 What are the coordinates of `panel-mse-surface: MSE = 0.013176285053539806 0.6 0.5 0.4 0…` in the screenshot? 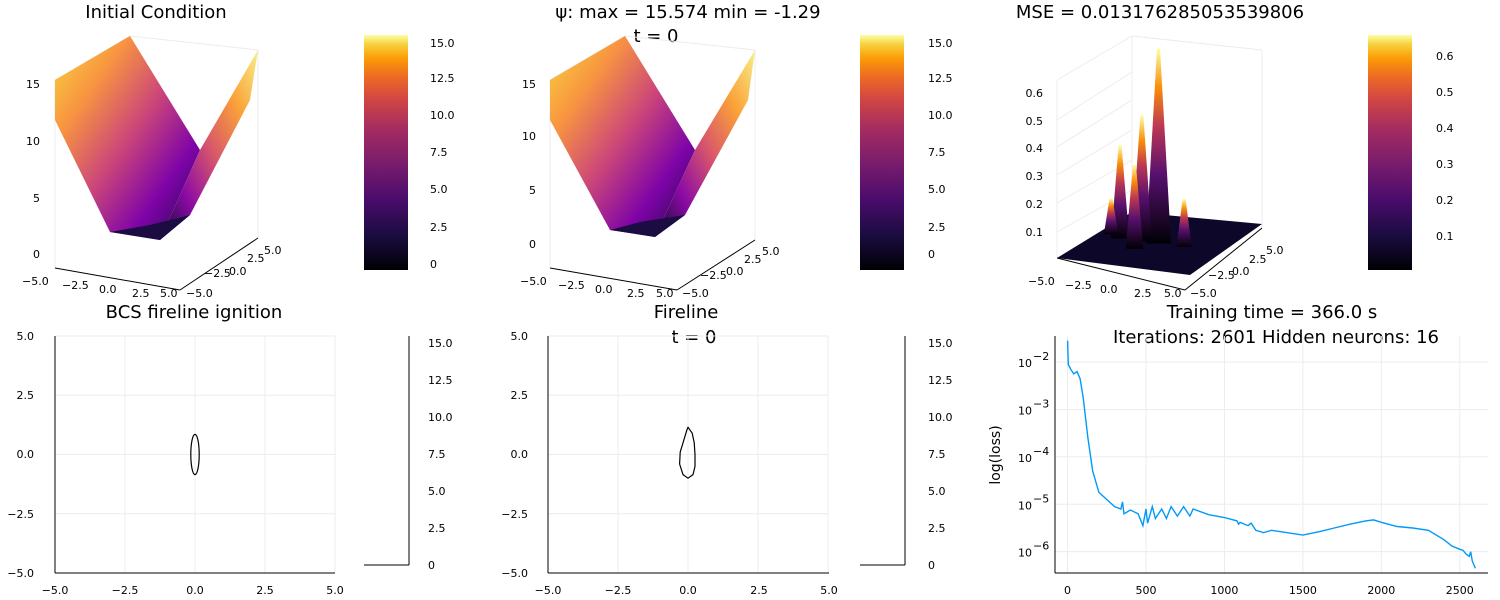 It's located at (1235, 151).